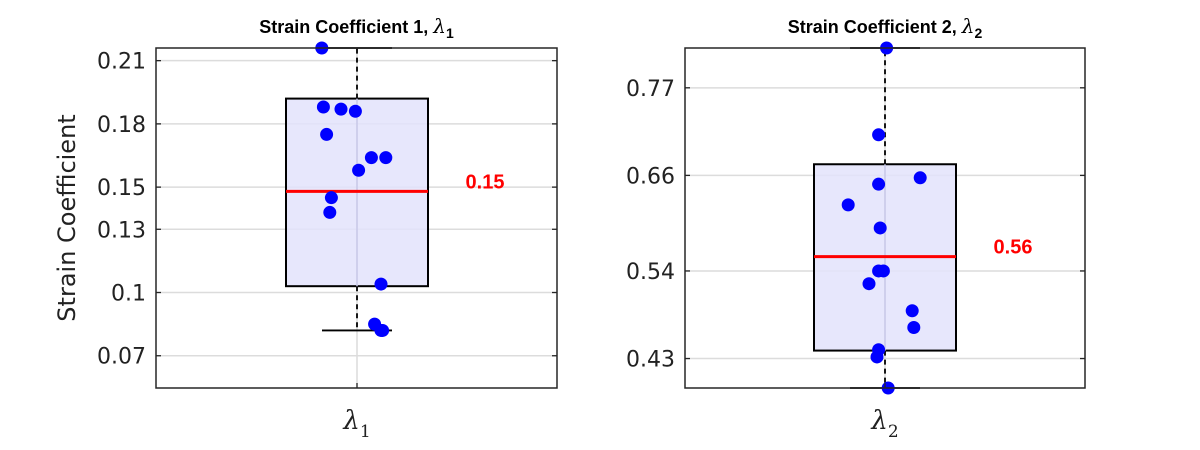 This screenshot has height=450, width=1200. Describe the element at coordinates (885, 27) in the screenshot. I see `chart-title: Strain Coefficient 2, λ2` at that location.